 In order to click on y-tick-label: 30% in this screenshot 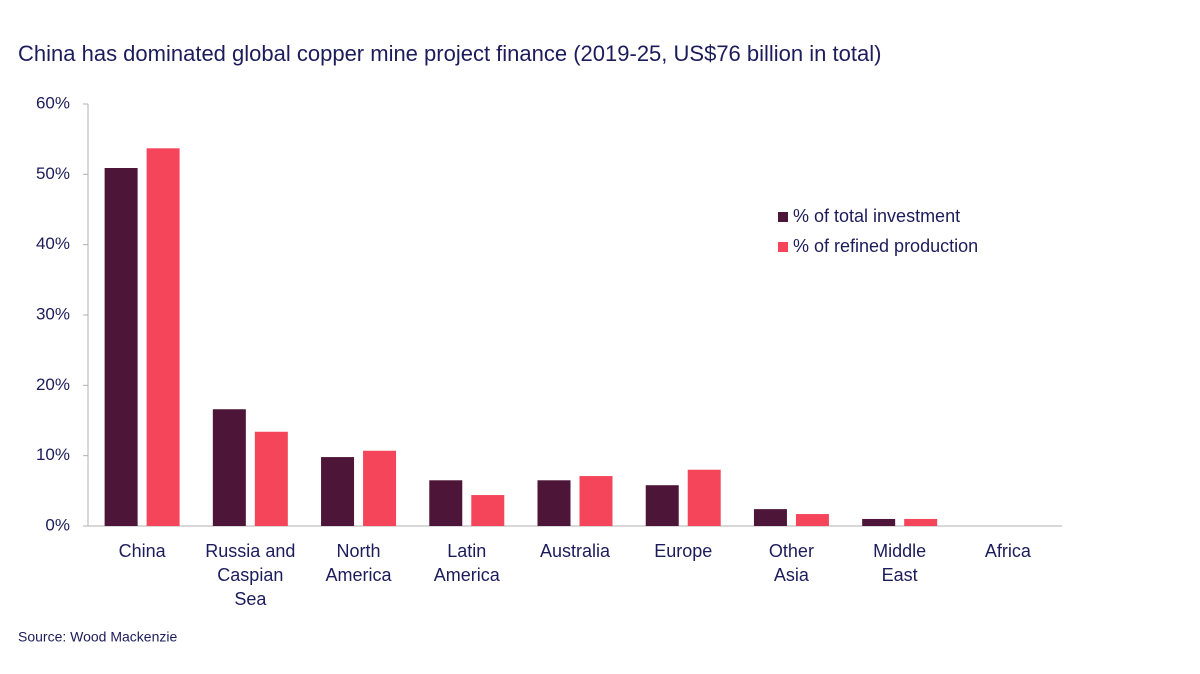, I will do `click(53, 313)`.